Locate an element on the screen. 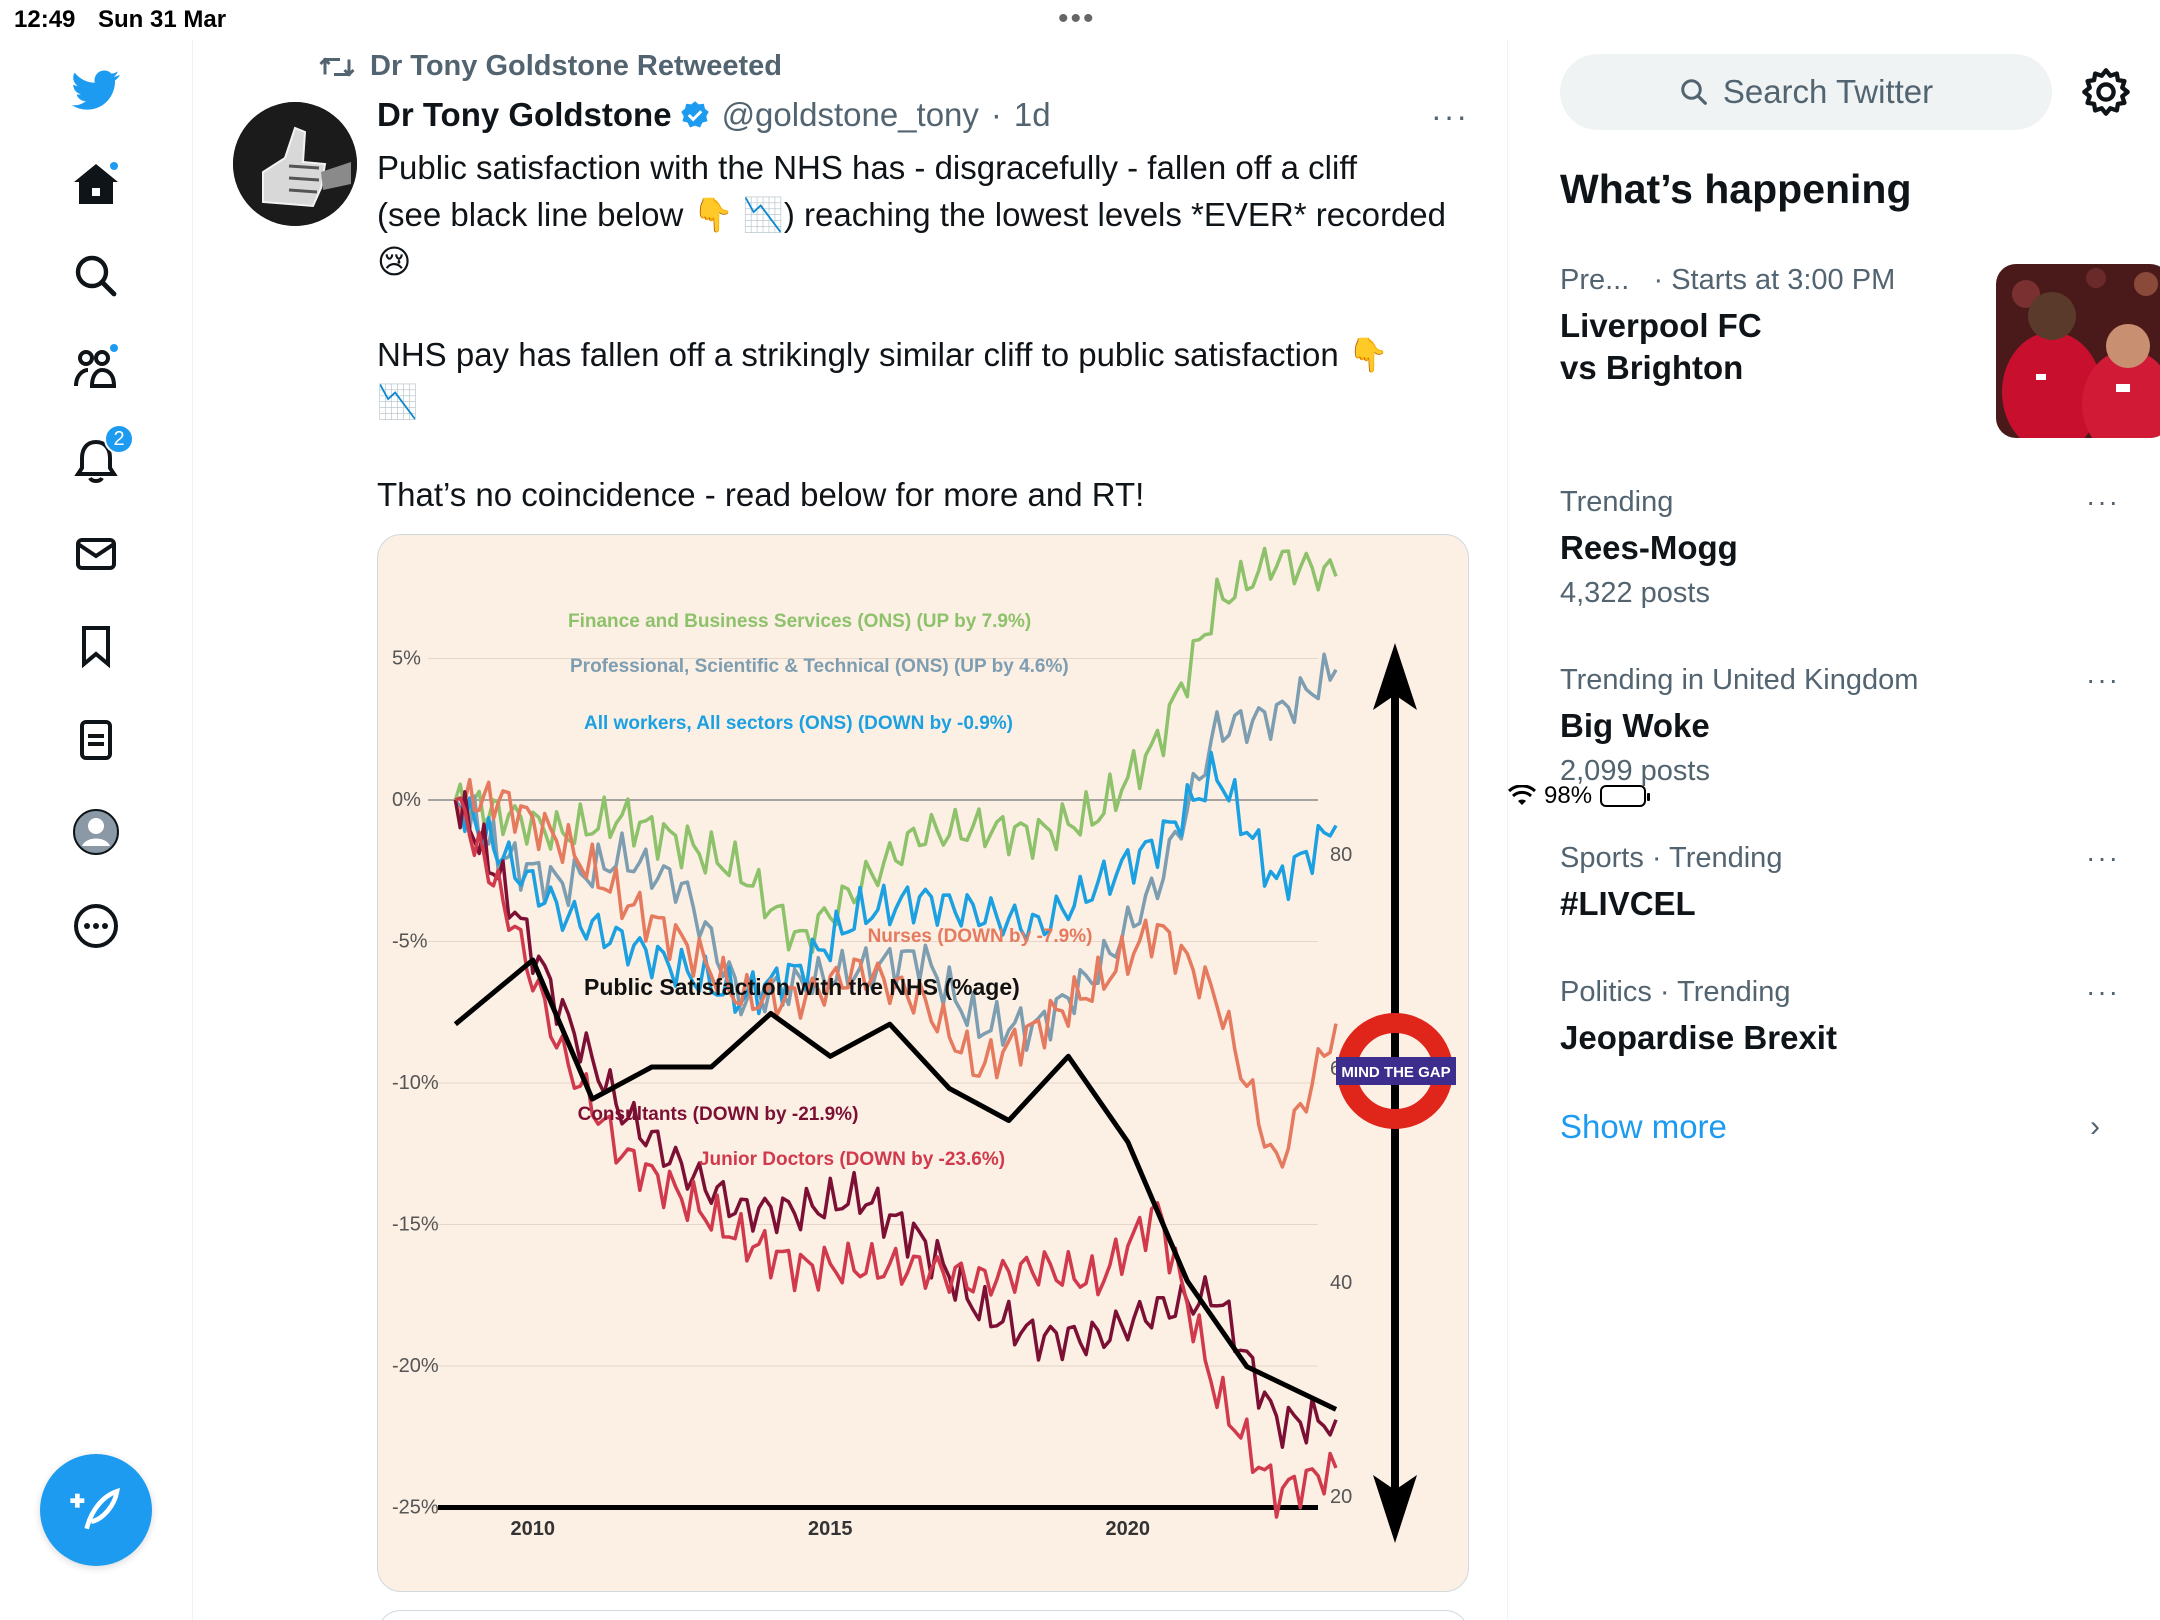 The image size is (2160, 1620). trend-title: Rees-Mogg is located at coordinates (1649, 547).